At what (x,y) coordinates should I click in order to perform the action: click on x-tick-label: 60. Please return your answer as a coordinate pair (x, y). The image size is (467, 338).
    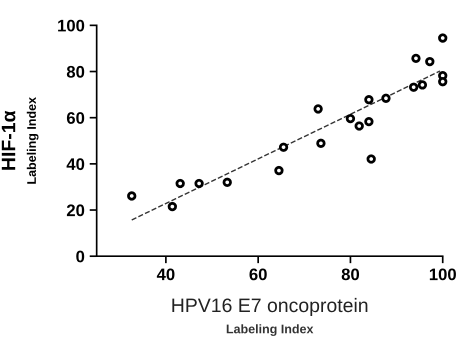
    Looking at the image, I should click on (258, 274).